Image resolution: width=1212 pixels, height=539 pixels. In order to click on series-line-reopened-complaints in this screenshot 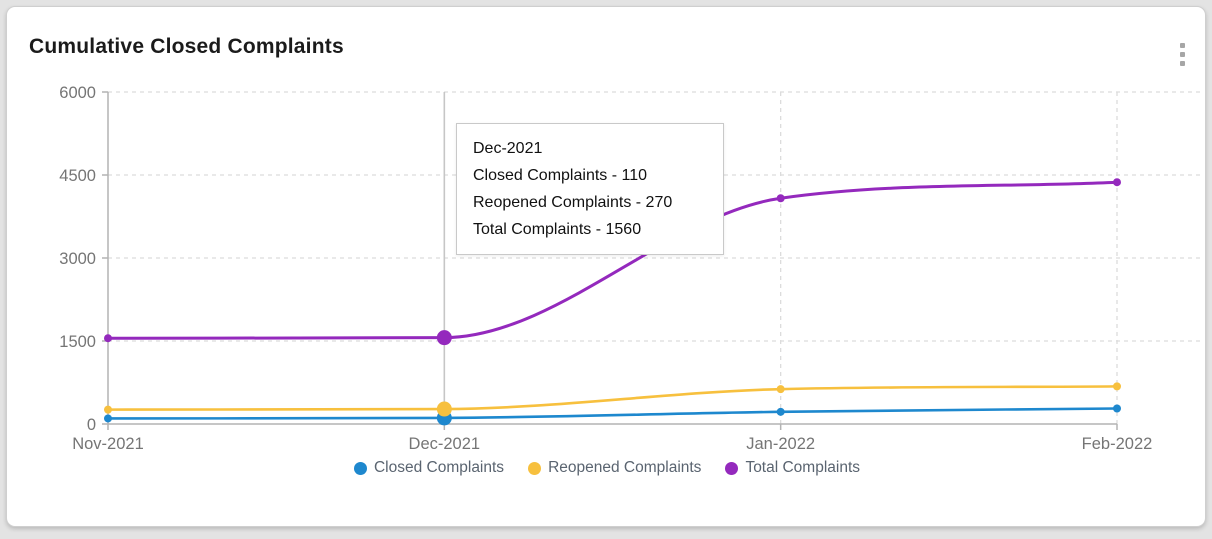, I will do `click(612, 398)`.